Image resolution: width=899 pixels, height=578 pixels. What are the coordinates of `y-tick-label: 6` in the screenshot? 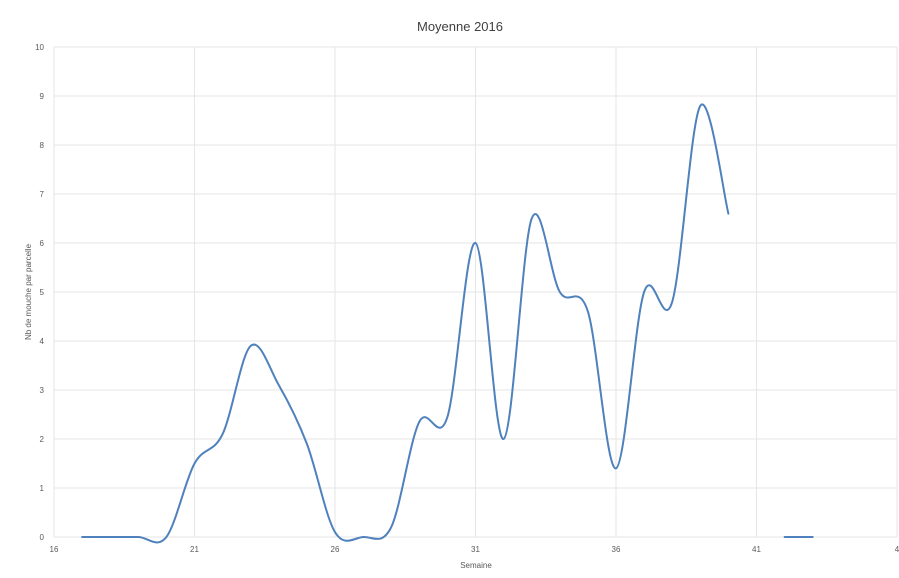 It's located at (42, 243).